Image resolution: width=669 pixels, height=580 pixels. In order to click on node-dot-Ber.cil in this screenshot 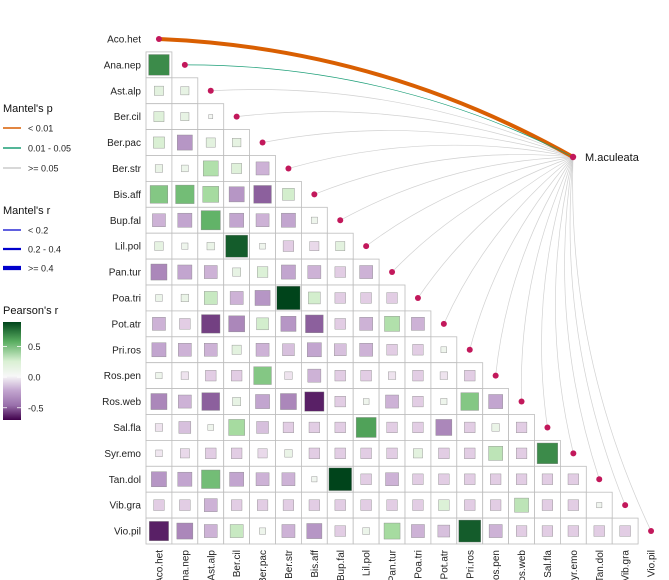, I will do `click(236, 116)`.